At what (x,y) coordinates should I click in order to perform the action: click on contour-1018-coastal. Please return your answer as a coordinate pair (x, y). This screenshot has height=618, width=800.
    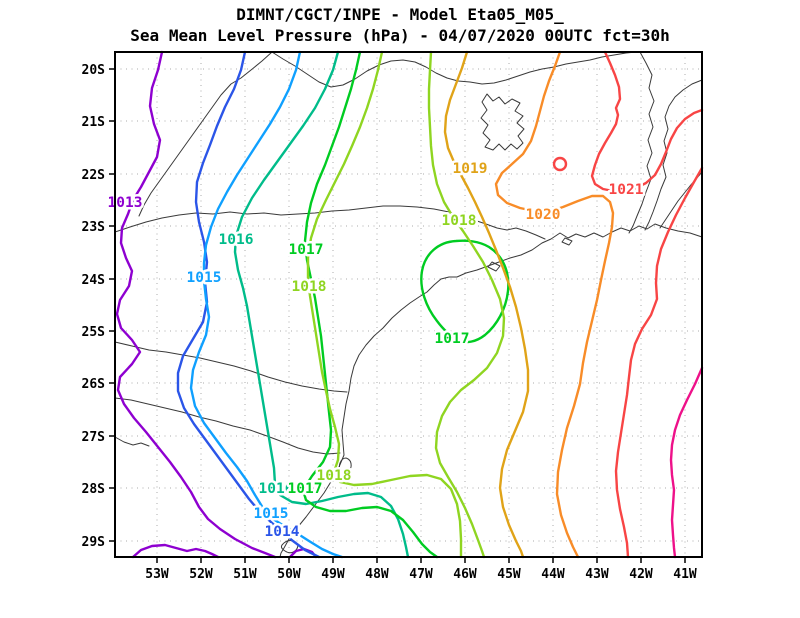
    Looking at the image, I should click on (466, 304).